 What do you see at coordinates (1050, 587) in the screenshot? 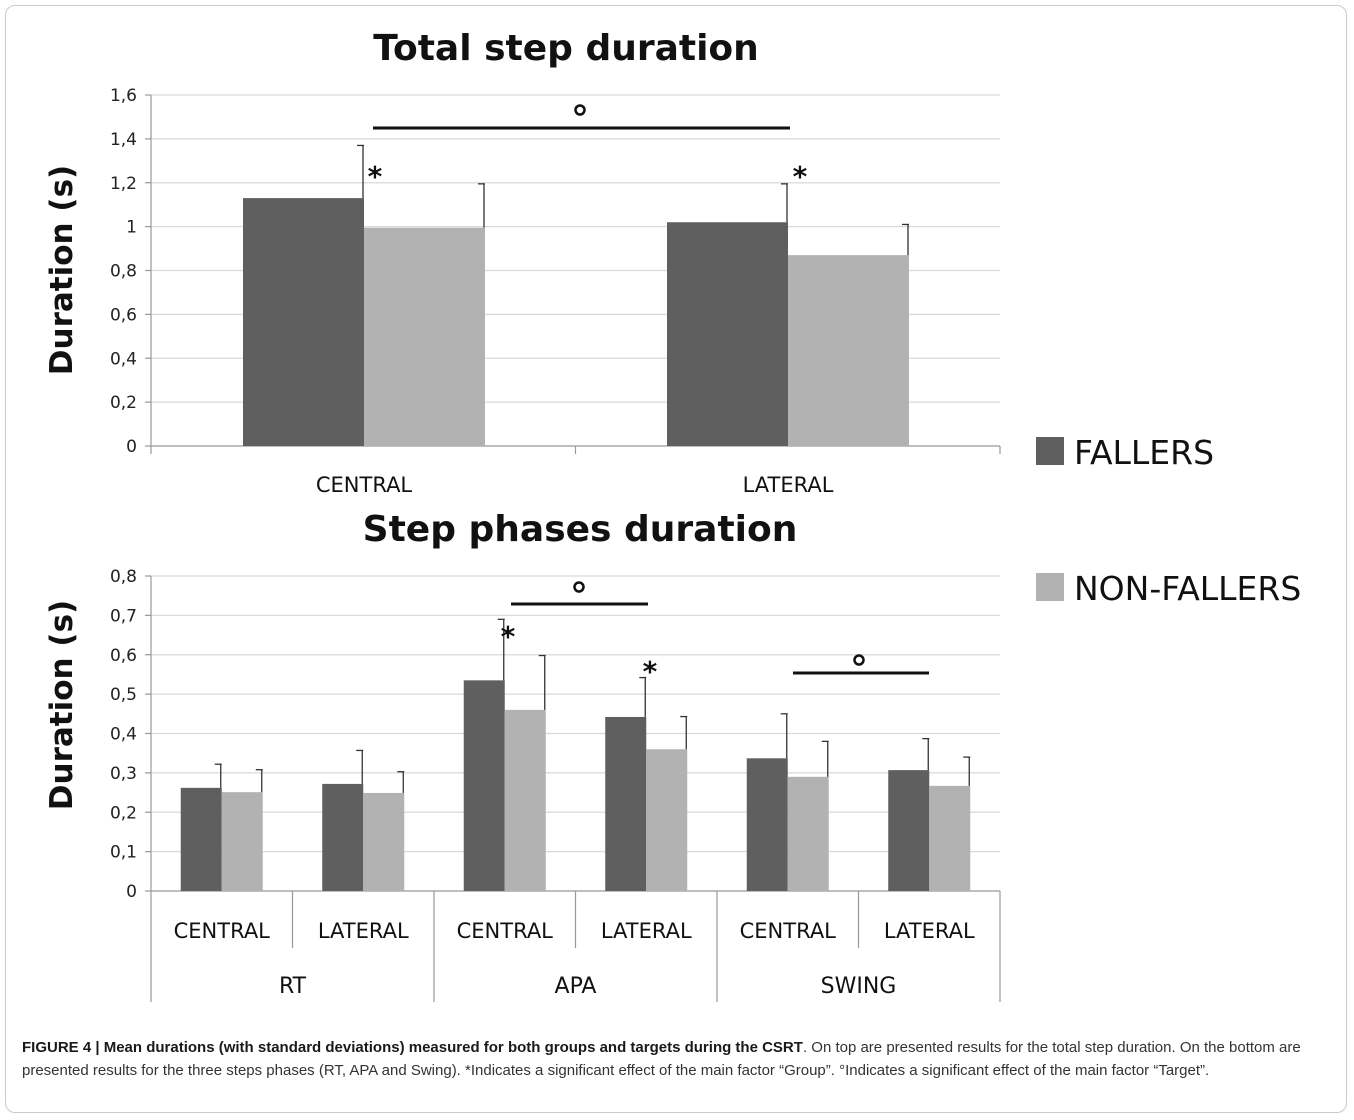
I see `legend-swatch-non-fallers` at bounding box center [1050, 587].